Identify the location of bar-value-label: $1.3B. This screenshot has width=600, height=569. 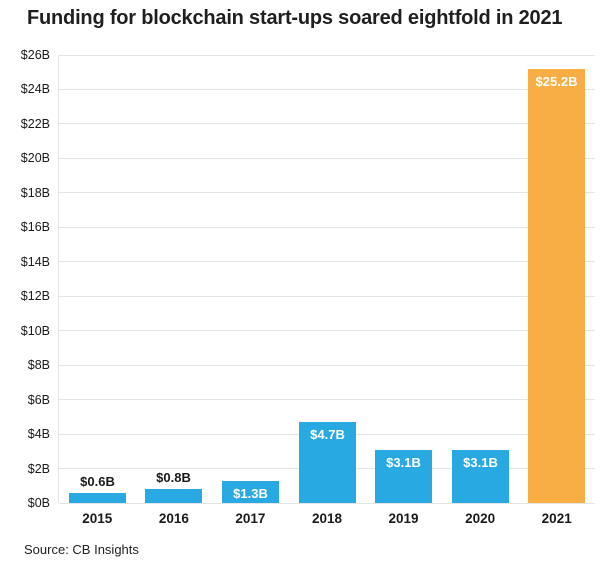
(250, 493).